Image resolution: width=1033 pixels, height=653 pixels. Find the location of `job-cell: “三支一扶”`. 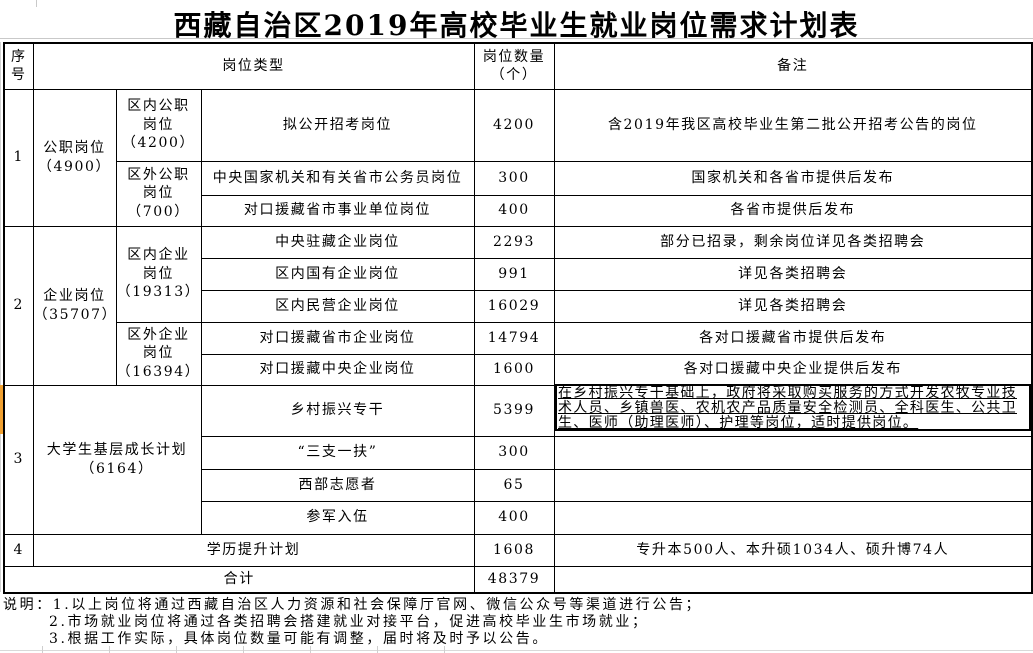

job-cell: “三支一扶” is located at coordinates (337, 452).